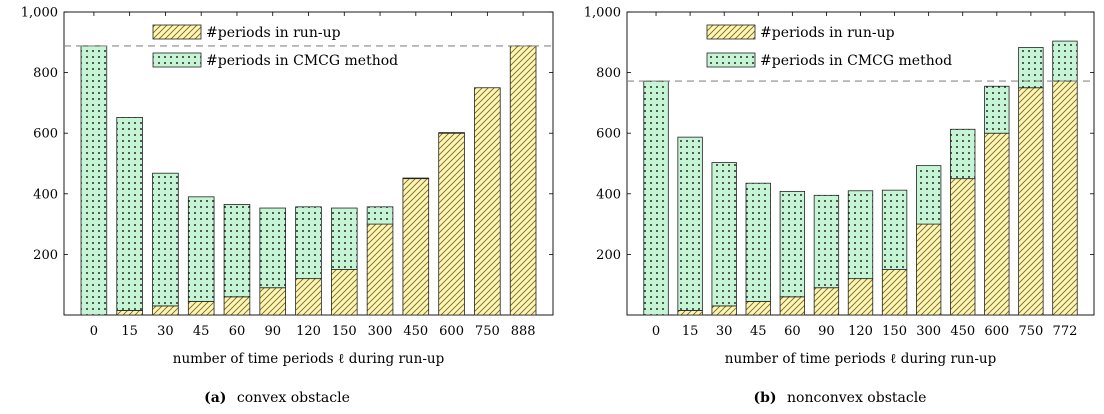 The height and width of the screenshot is (414, 1104). I want to click on caption-a-label: (a), so click(215, 398).